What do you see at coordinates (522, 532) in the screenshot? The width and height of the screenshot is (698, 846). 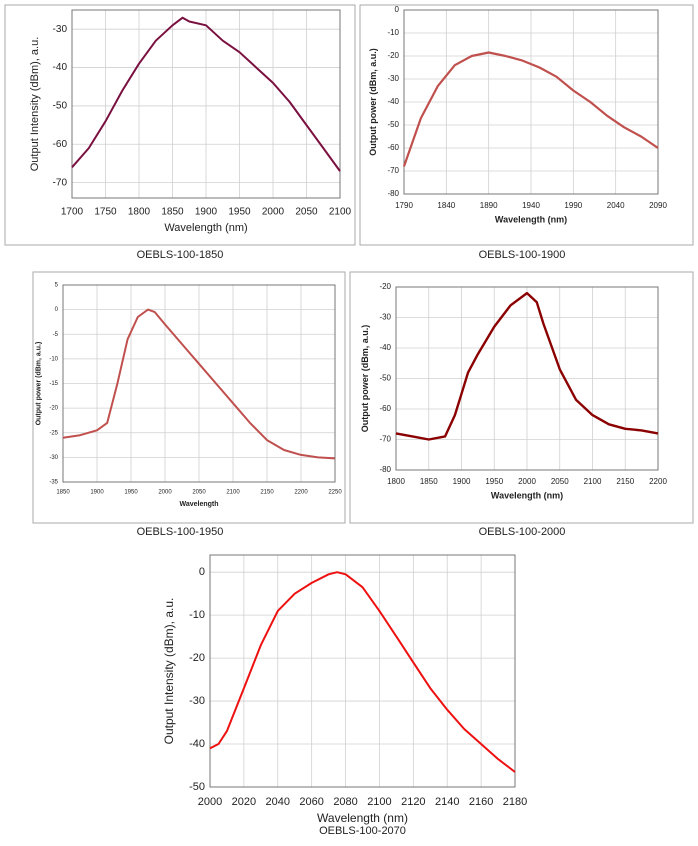 I see `chart-caption: OEBLS-100-2000` at bounding box center [522, 532].